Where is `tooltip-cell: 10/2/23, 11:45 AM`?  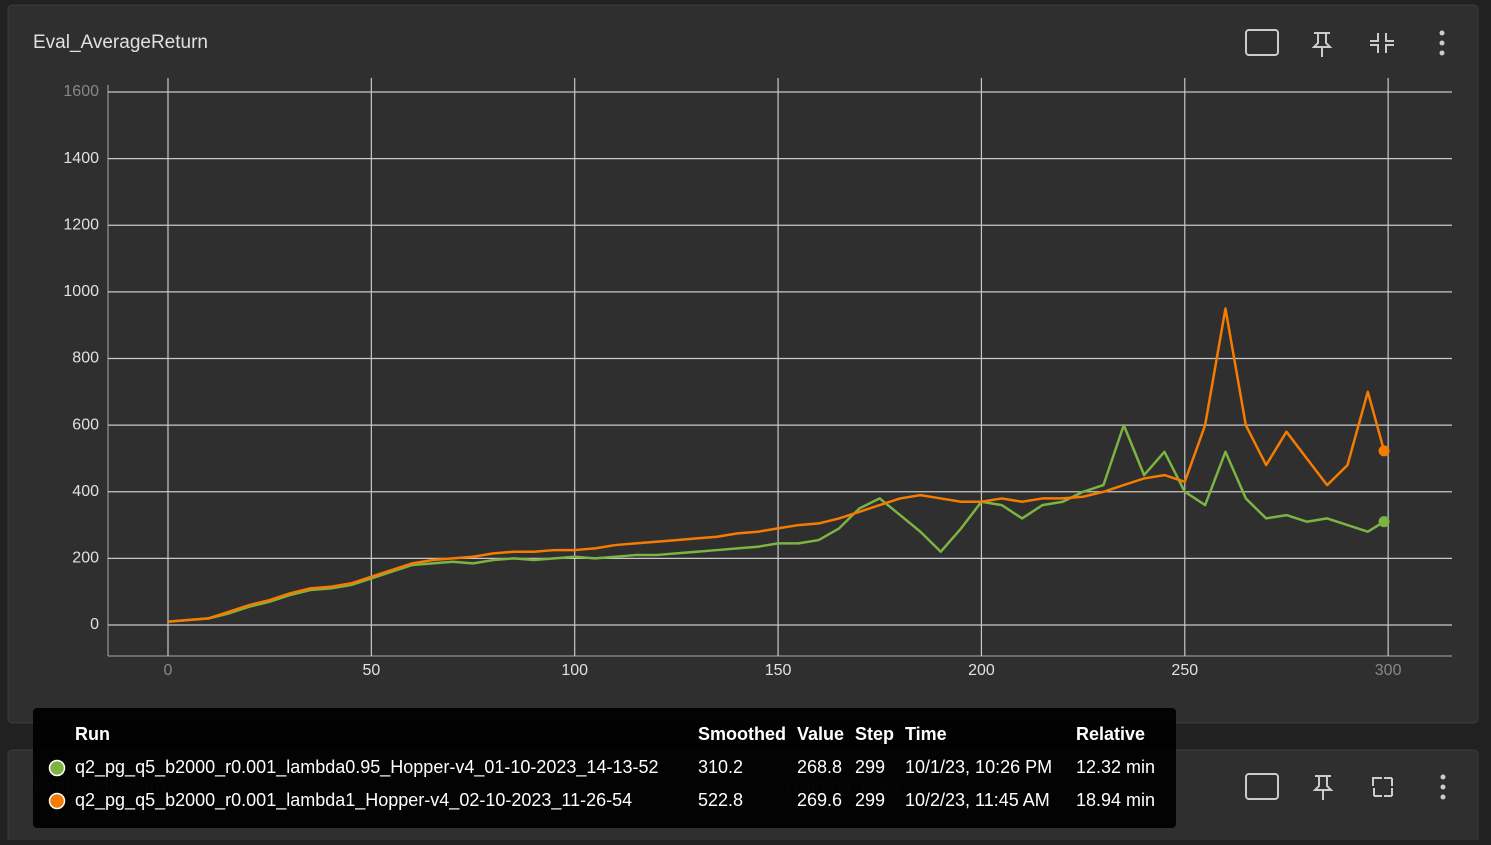
tooltip-cell: 10/2/23, 11:45 AM is located at coordinates (977, 800).